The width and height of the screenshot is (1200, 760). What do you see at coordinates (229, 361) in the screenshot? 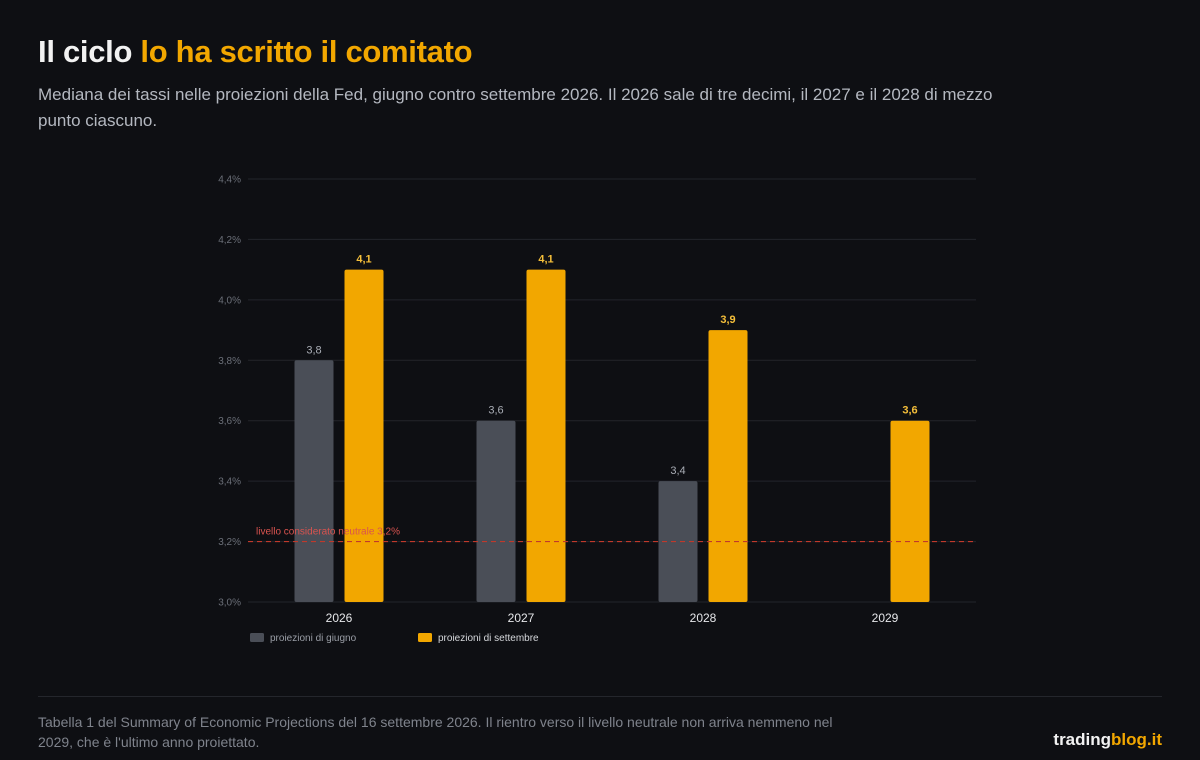
I see `y-tick-label: 3,8%` at bounding box center [229, 361].